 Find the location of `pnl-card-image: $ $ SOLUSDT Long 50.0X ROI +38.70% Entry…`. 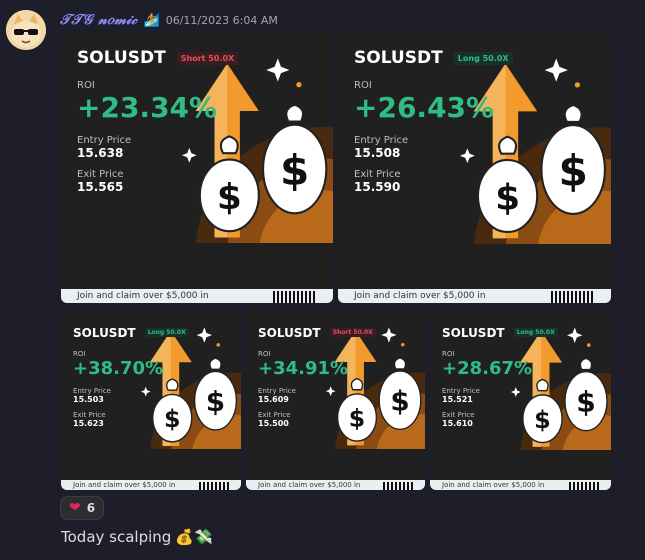

pnl-card-image: $ $ SOLUSDT Long 50.0X ROI +38.70% Entry… is located at coordinates (151, 400).